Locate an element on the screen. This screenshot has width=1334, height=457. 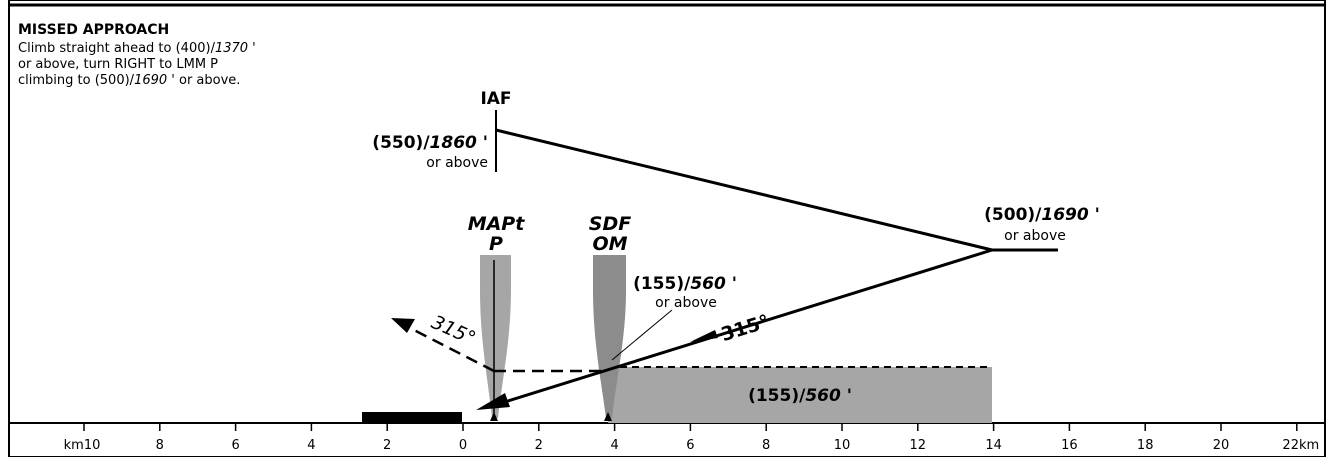
distance-scale: km10 8 6 4 2 0 2 4 6 8 10 12 14 16 18 20 22km is located at coordinates (691, 438).